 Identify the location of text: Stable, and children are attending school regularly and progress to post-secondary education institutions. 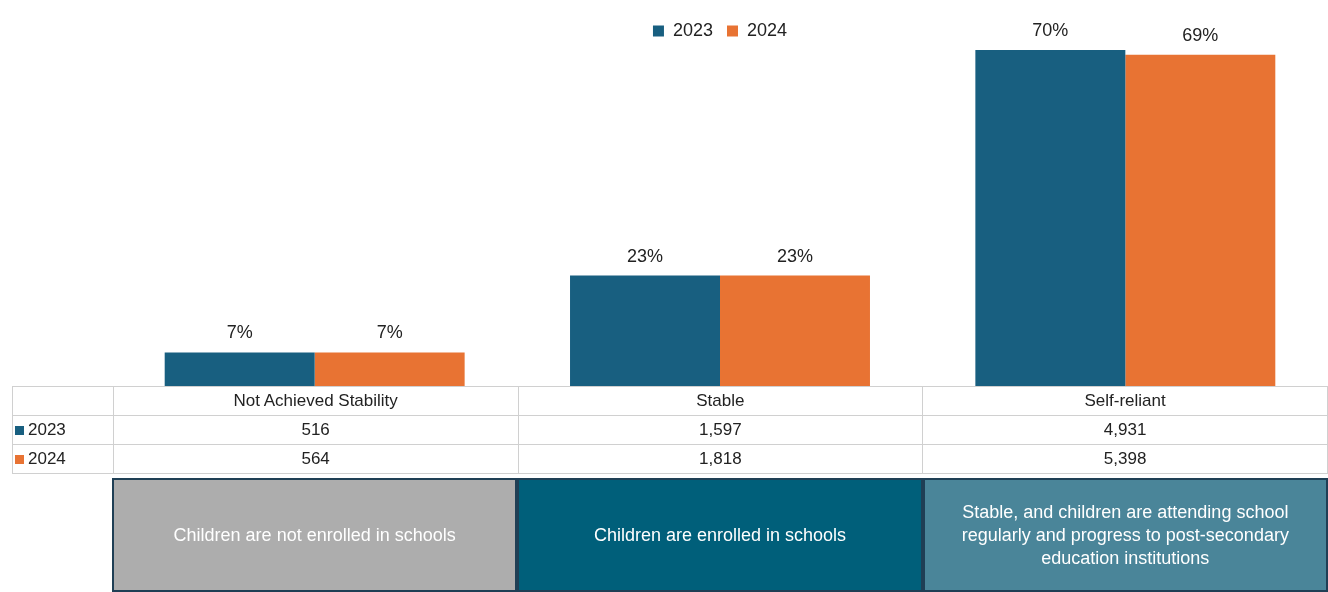
(1125, 535).